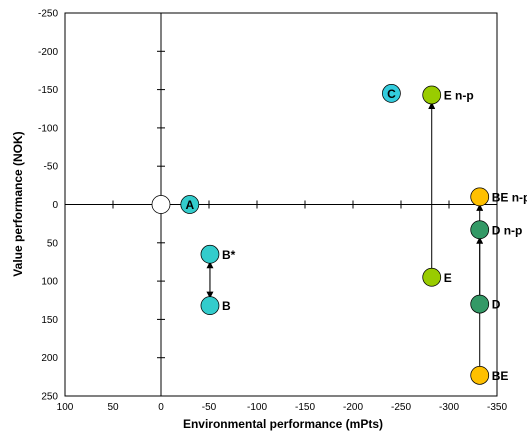  I want to click on y-tick-label: -100, so click(48, 128).